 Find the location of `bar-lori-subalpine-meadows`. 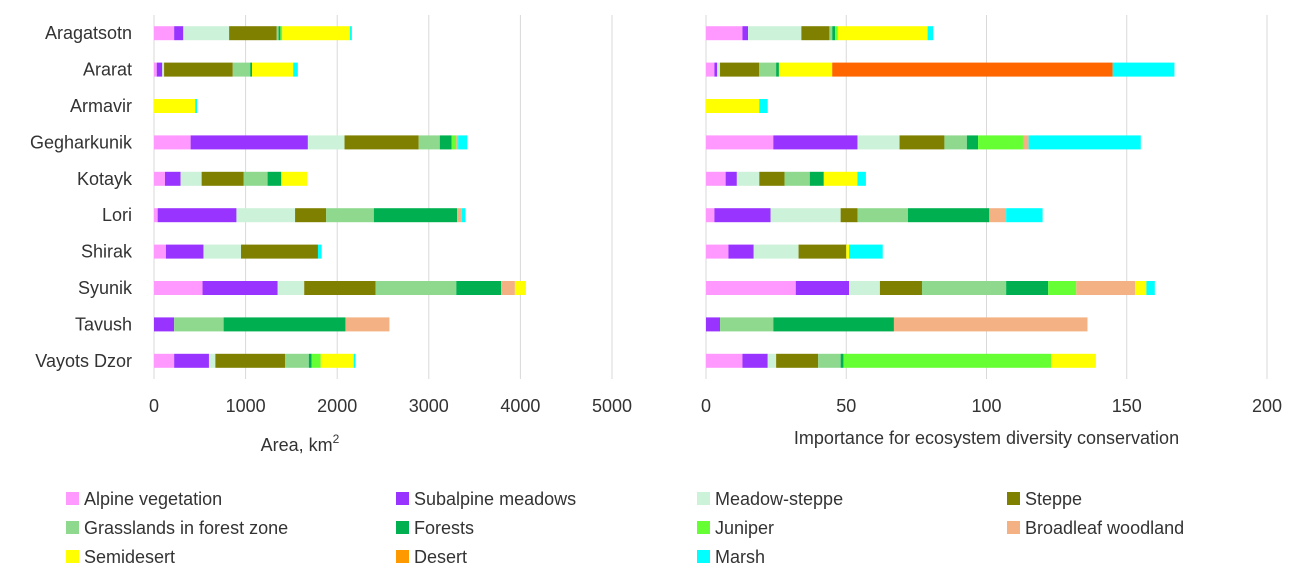

bar-lori-subalpine-meadows is located at coordinates (742, 215).